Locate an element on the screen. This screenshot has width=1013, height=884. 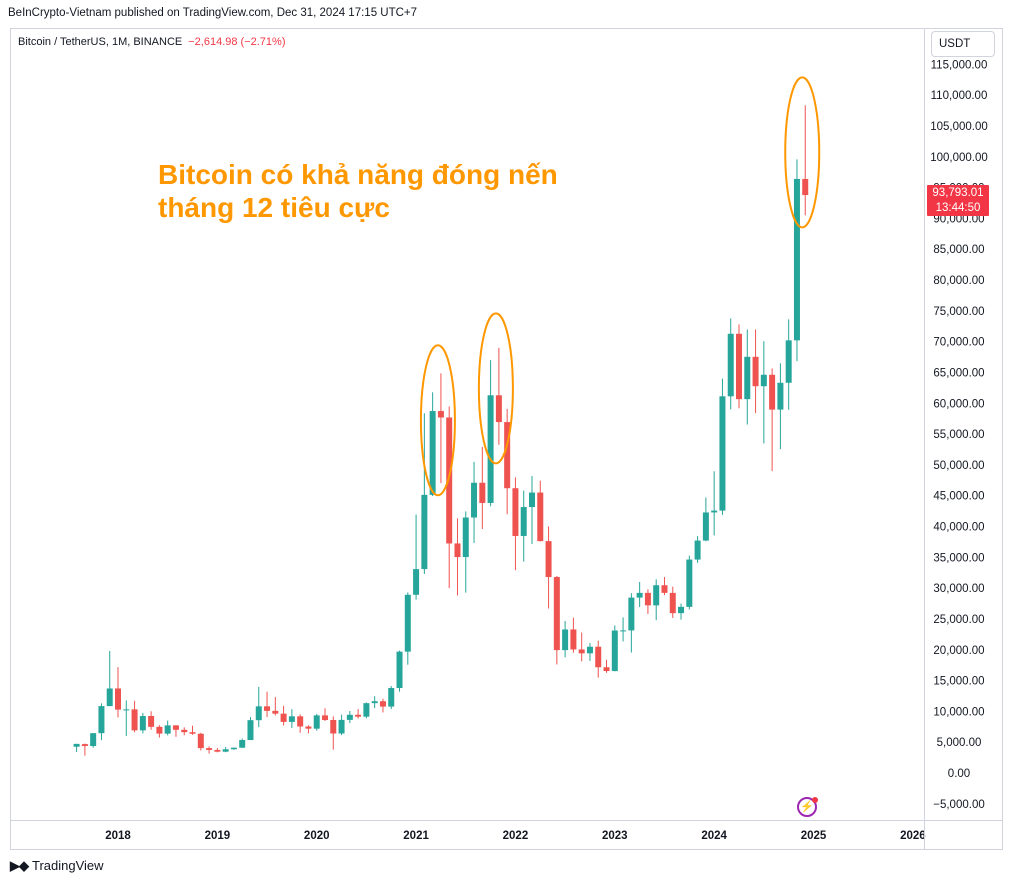
y-tick-label: 40,000.00 is located at coordinates (958, 528).